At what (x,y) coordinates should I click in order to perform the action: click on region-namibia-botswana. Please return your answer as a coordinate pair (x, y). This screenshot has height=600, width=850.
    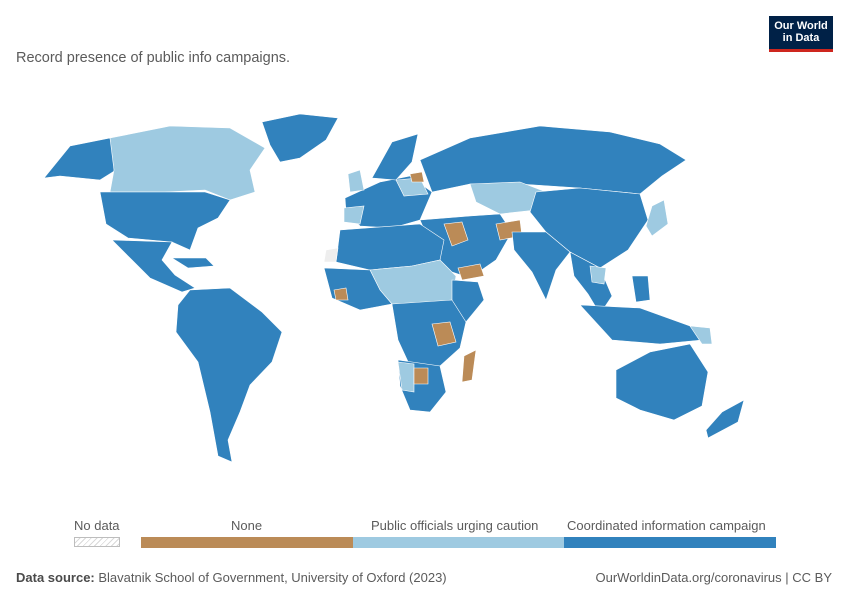
    Looking at the image, I should click on (406, 377).